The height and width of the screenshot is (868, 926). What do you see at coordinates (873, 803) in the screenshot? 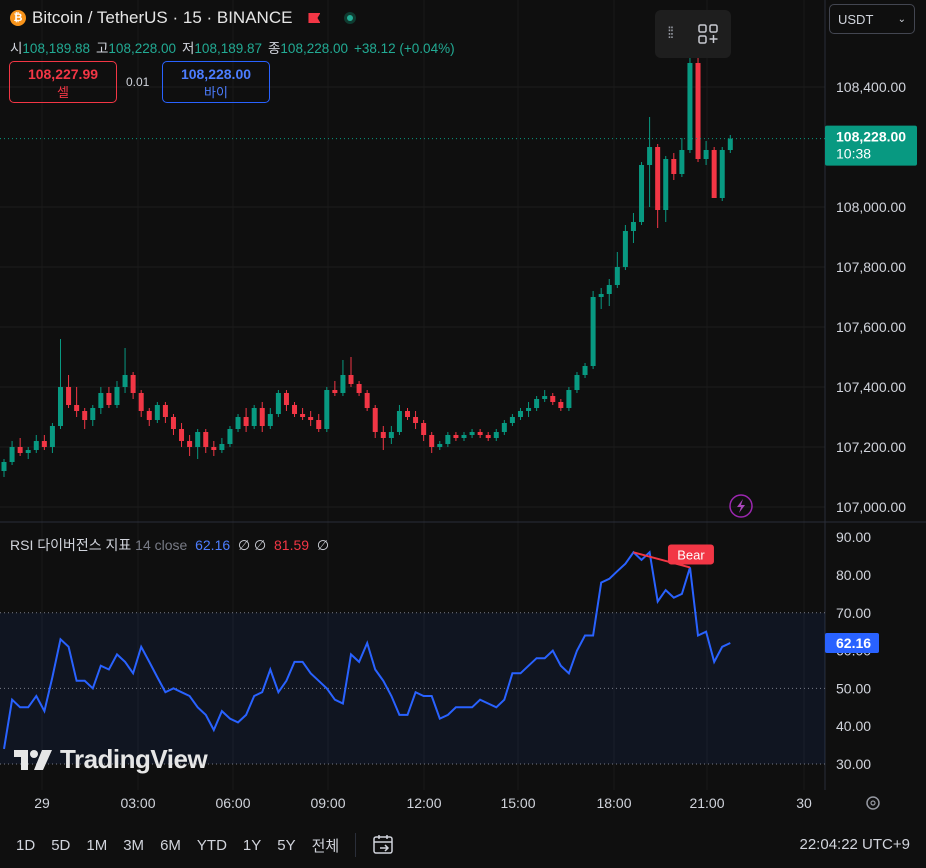
I see `settings-gear-icon` at bounding box center [873, 803].